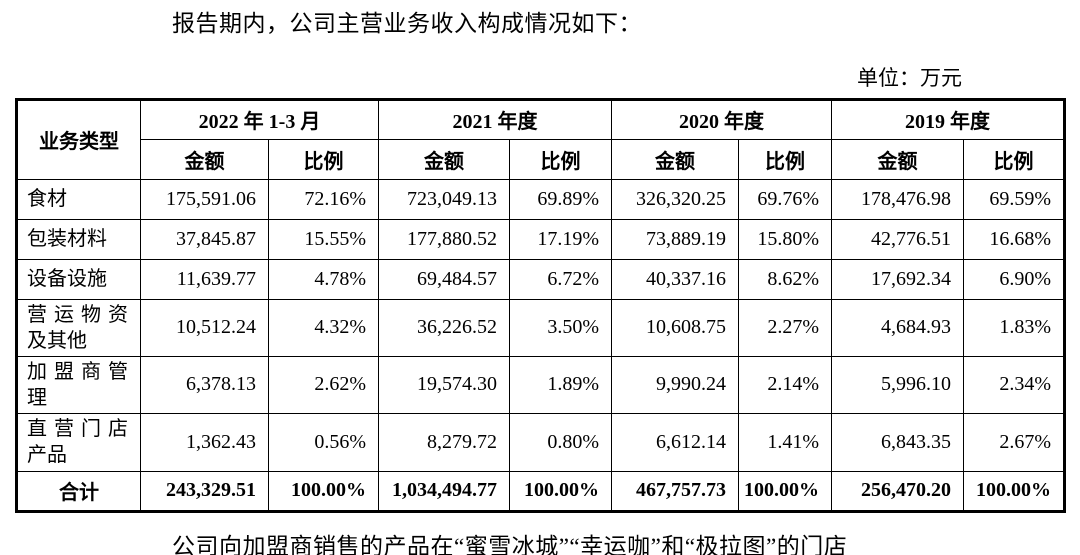  What do you see at coordinates (785, 442) in the screenshot?
I see `ratio-cell: 1.41%` at bounding box center [785, 442].